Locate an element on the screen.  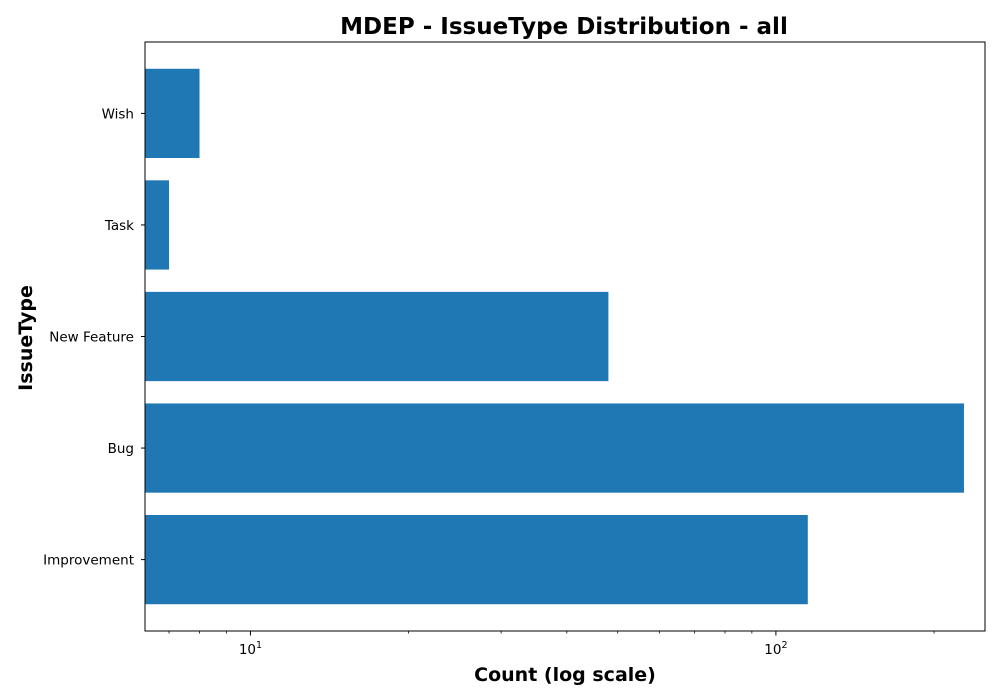
chart-title: MDEP - IssueType Distribution - all is located at coordinates (564, 27).